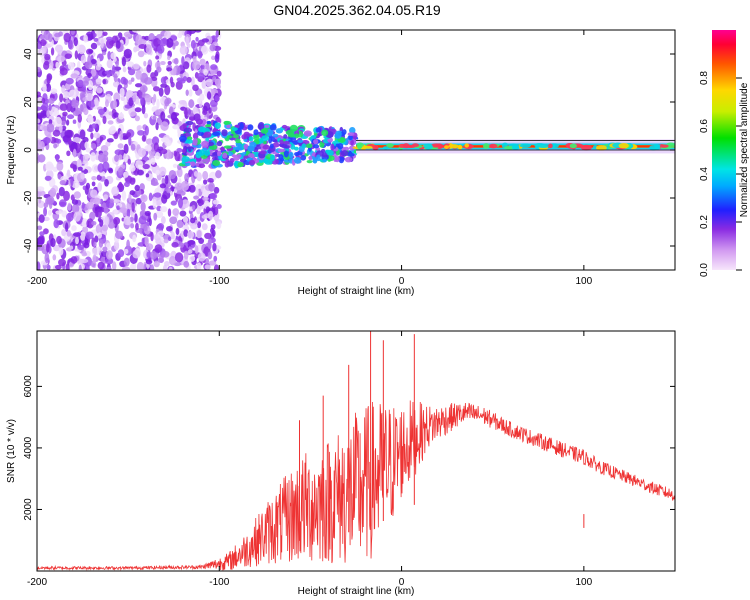  I want to click on y-tick-label: -40, so click(28, 245).